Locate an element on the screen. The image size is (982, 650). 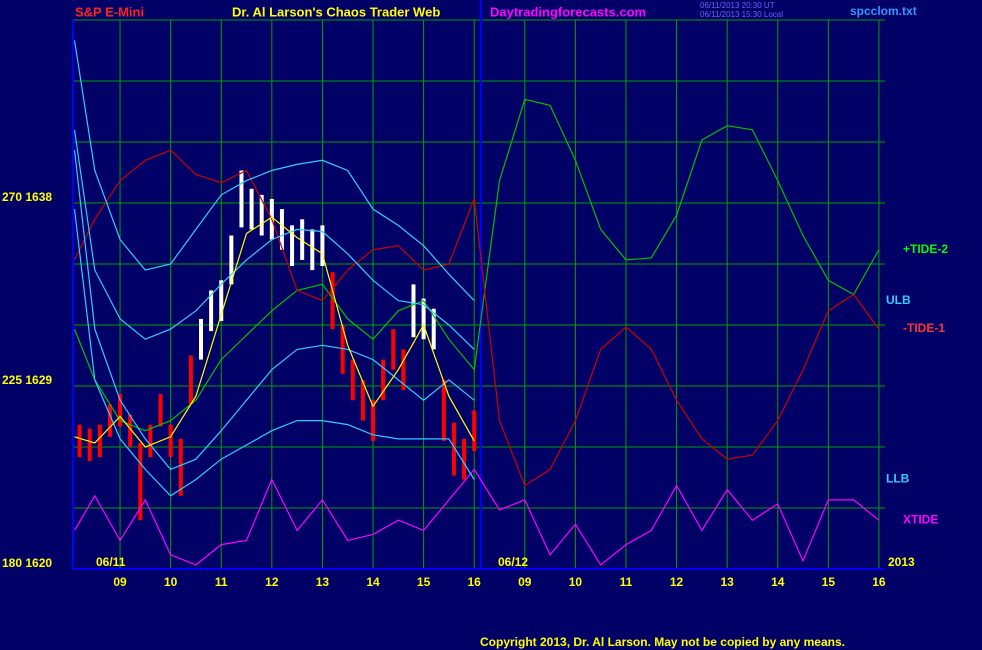
y-tick-label: 270 1638 is located at coordinates (27, 197).